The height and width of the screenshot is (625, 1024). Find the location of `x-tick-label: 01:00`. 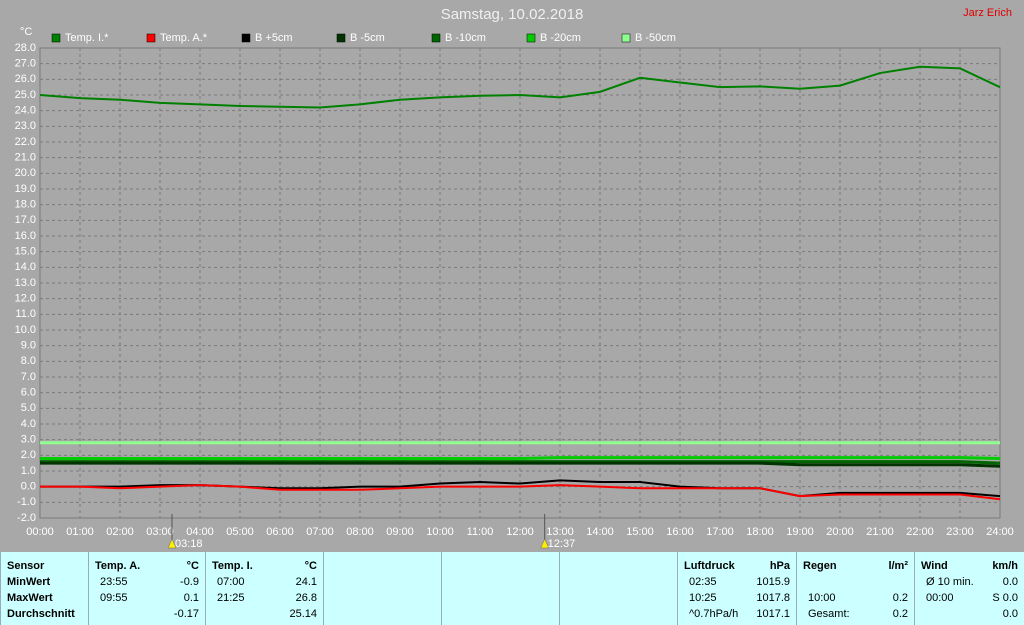

x-tick-label: 01:00 is located at coordinates (80, 532).